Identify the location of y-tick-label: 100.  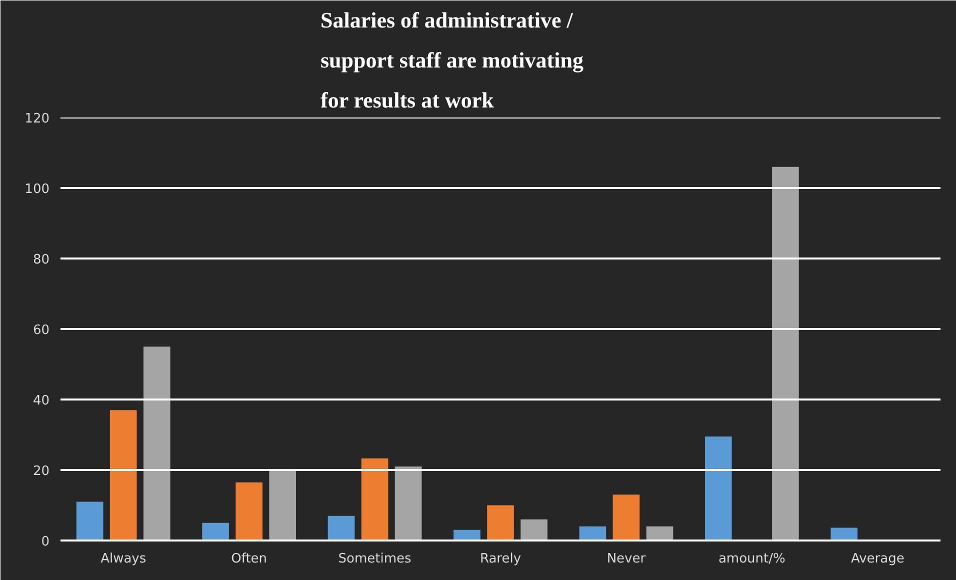
(37, 189).